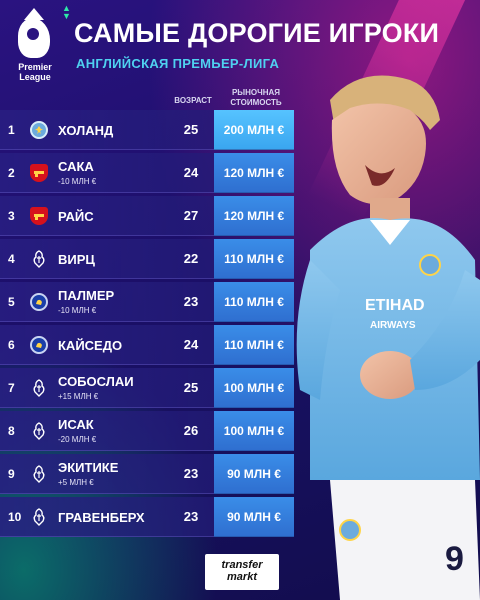  Describe the element at coordinates (34, 38) in the screenshot. I see `lion-icon` at that location.